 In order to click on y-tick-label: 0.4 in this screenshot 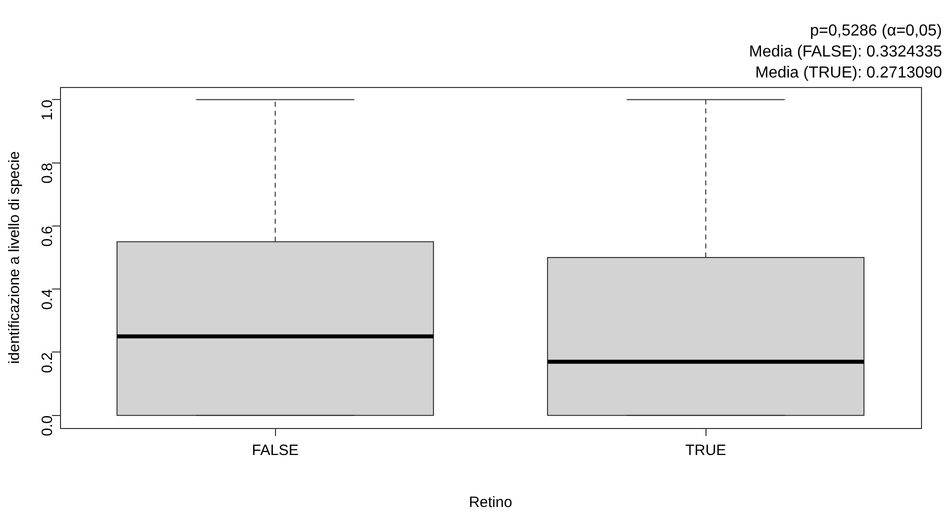, I will do `click(47, 299)`.